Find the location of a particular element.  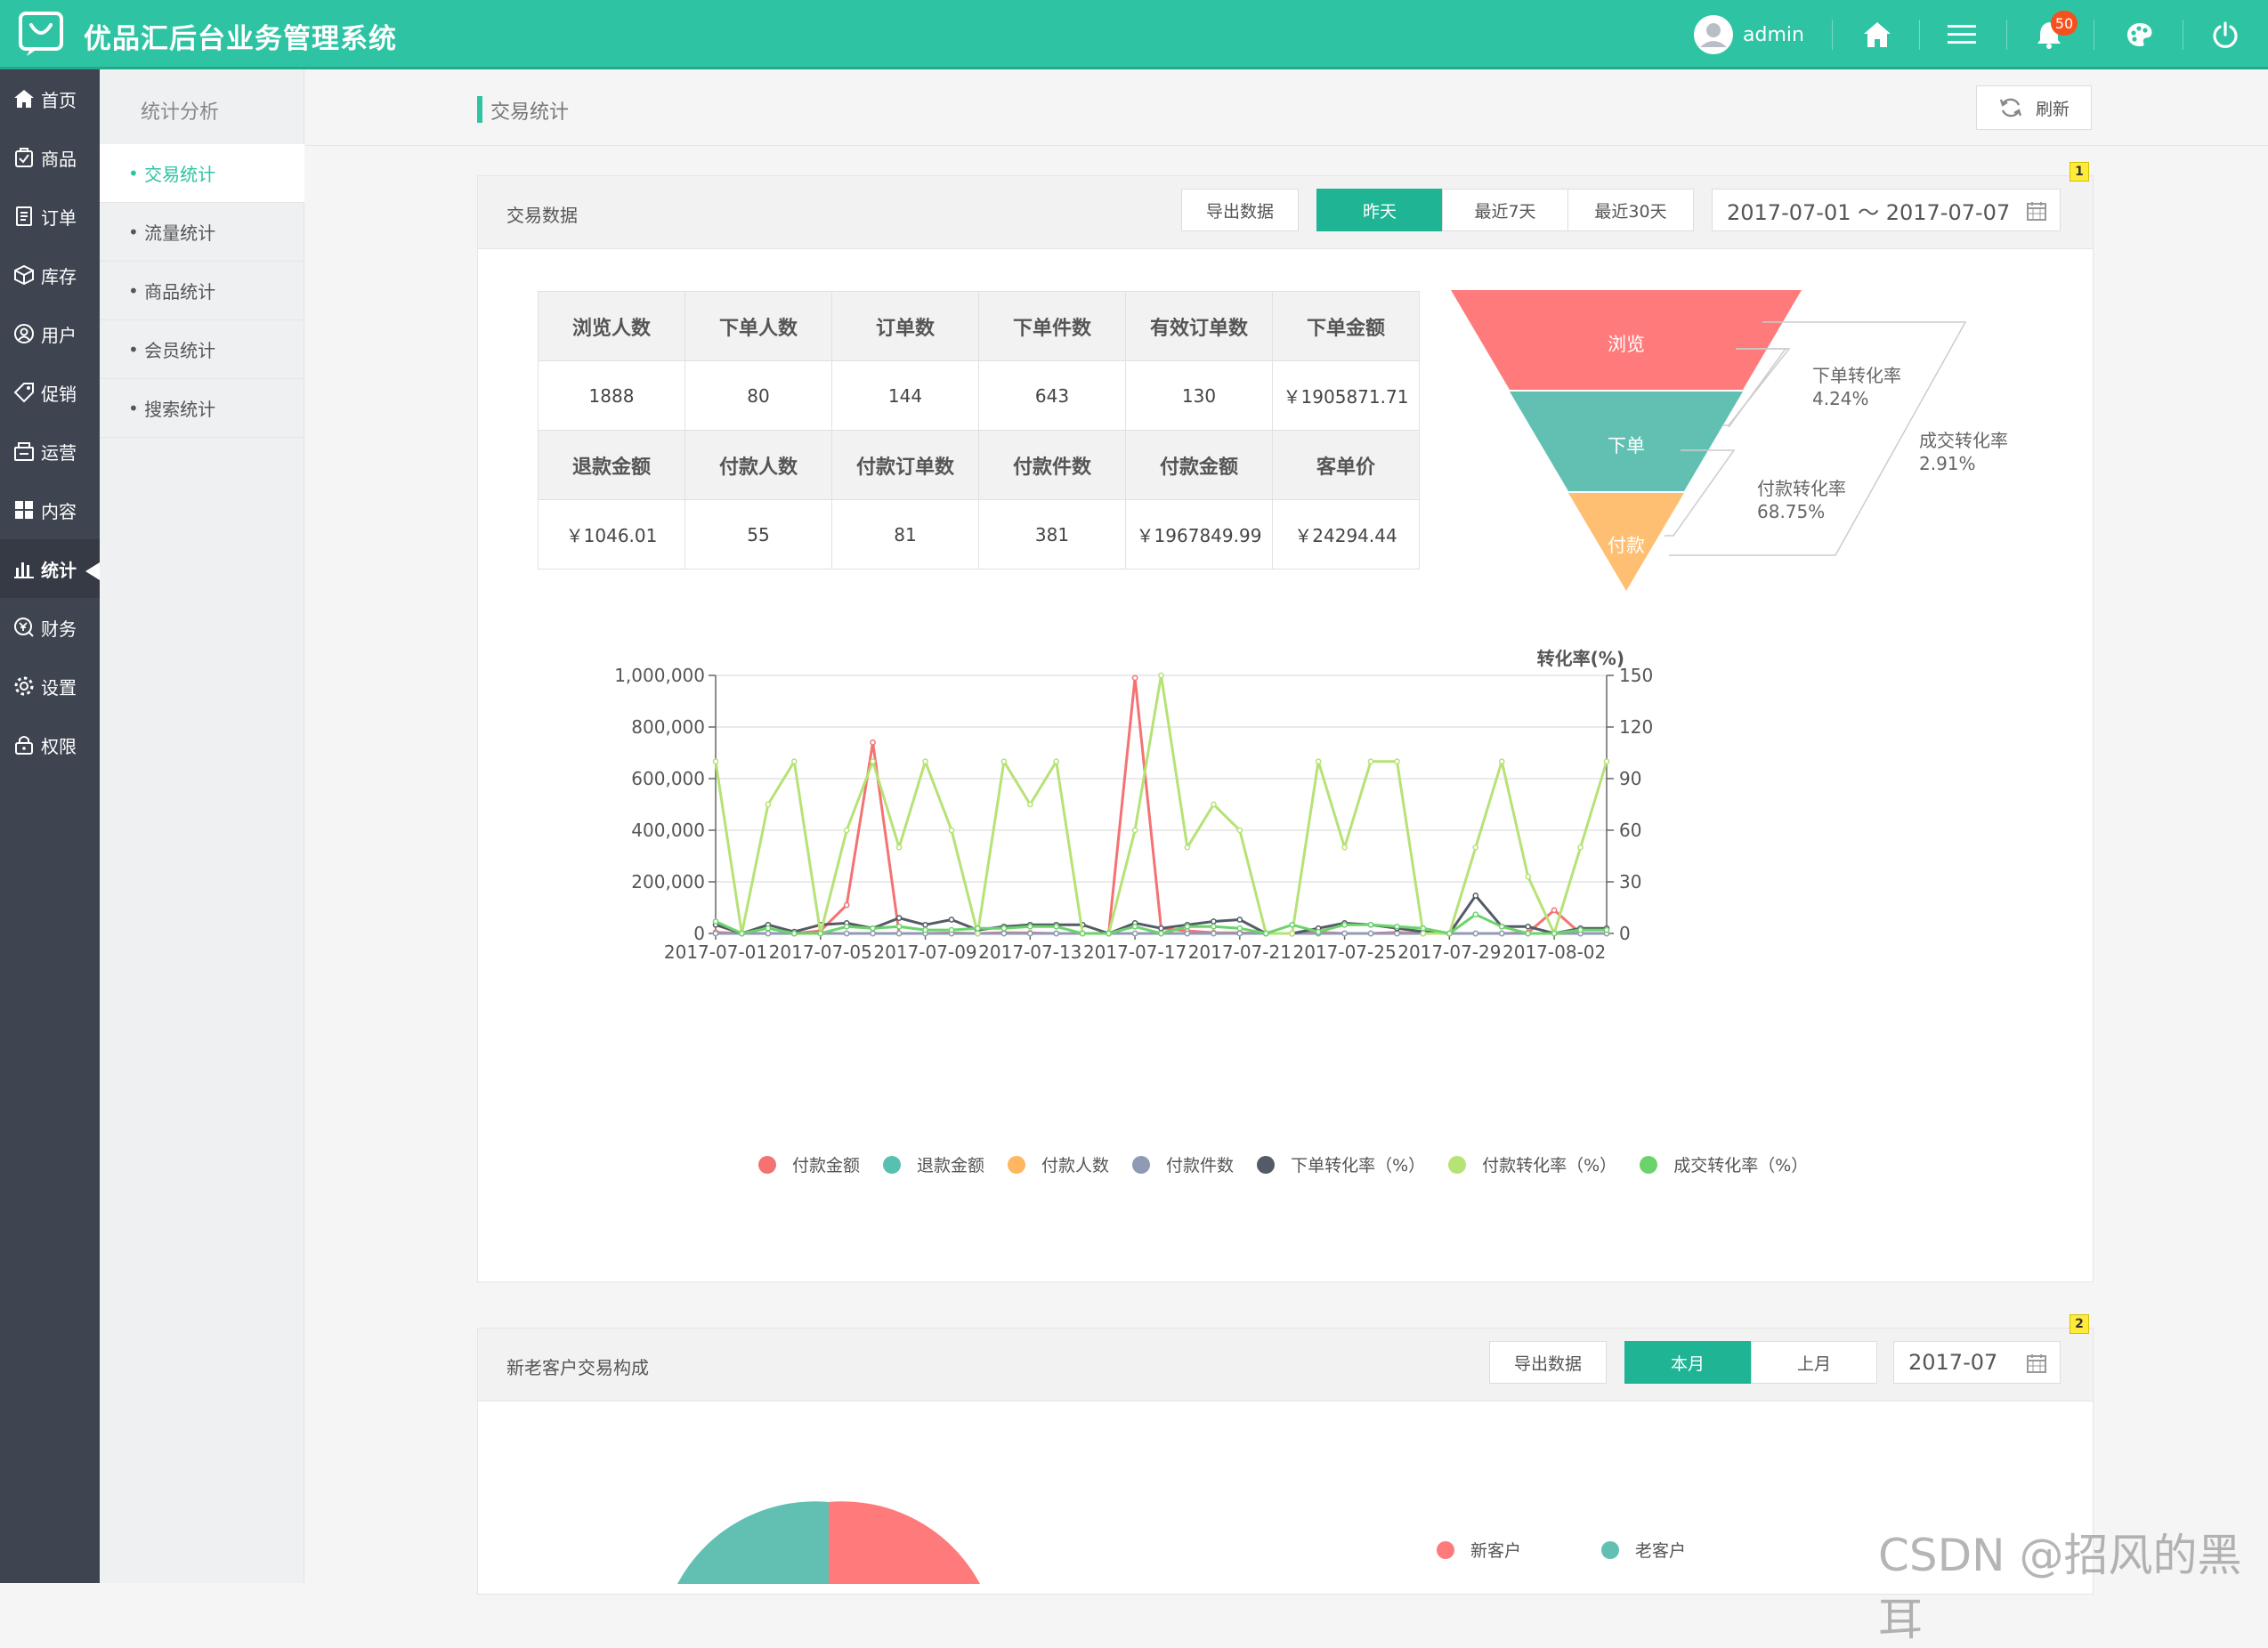

sidebar-item-inventory: 库存 is located at coordinates (50, 275).